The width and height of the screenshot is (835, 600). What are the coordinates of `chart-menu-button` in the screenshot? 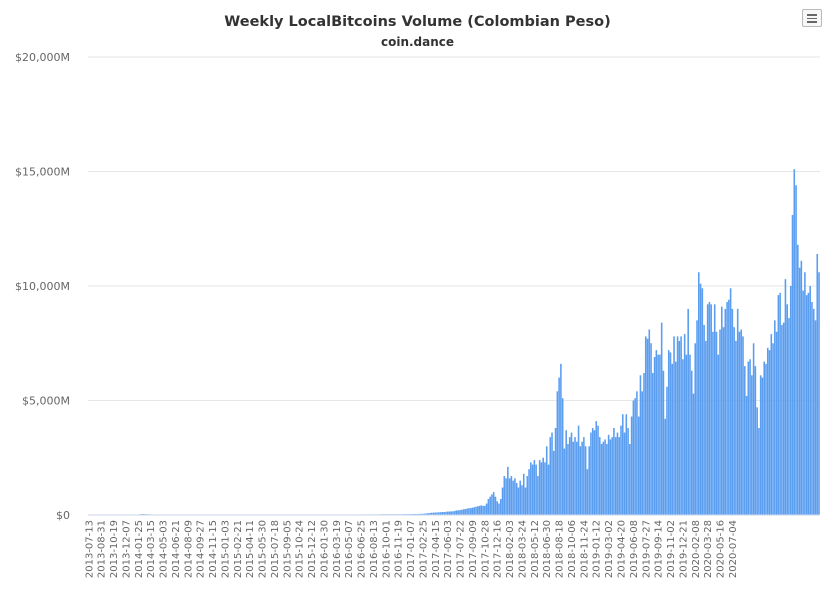 It's located at (812, 18).